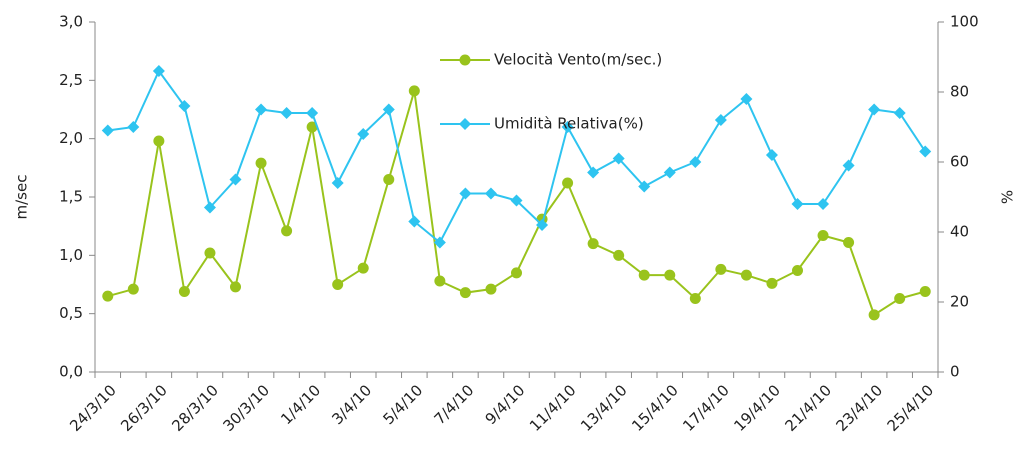  I want to click on y2-axis-label: %, so click(1008, 197).